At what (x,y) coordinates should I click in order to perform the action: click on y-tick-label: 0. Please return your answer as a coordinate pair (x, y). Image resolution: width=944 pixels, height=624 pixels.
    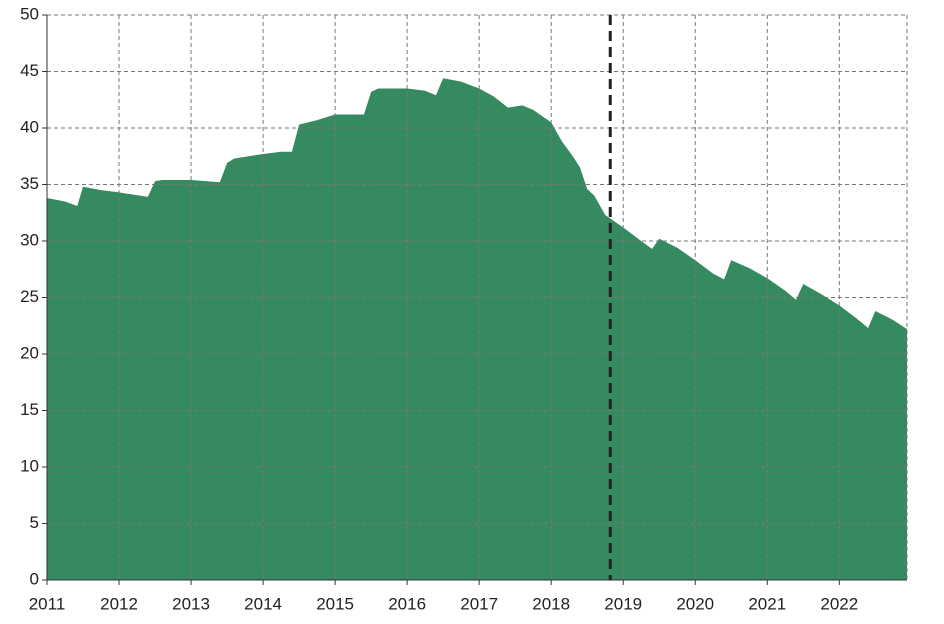
    Looking at the image, I should click on (34, 578).